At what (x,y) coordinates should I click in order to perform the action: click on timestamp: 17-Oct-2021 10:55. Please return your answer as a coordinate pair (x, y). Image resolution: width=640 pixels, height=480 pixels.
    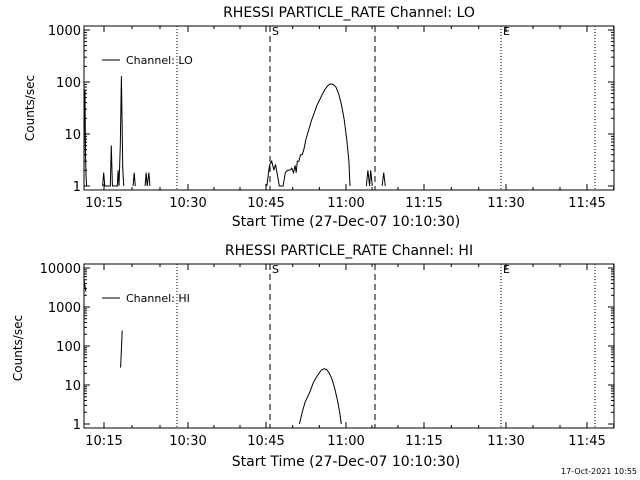
    Looking at the image, I should click on (599, 471).